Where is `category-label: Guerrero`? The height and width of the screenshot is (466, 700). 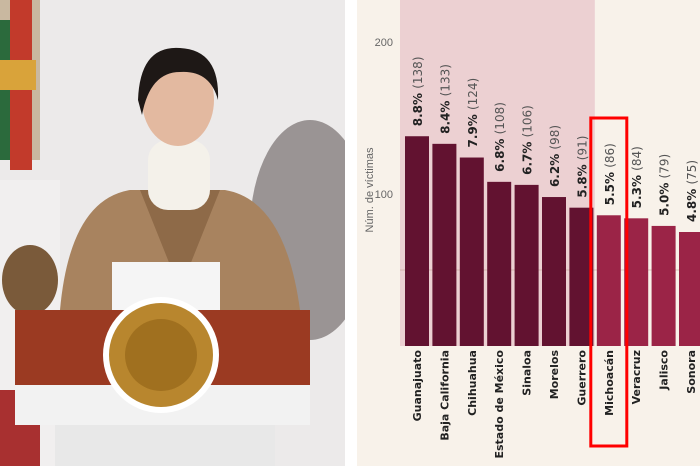 category-label: Guerrero is located at coordinates (581, 378).